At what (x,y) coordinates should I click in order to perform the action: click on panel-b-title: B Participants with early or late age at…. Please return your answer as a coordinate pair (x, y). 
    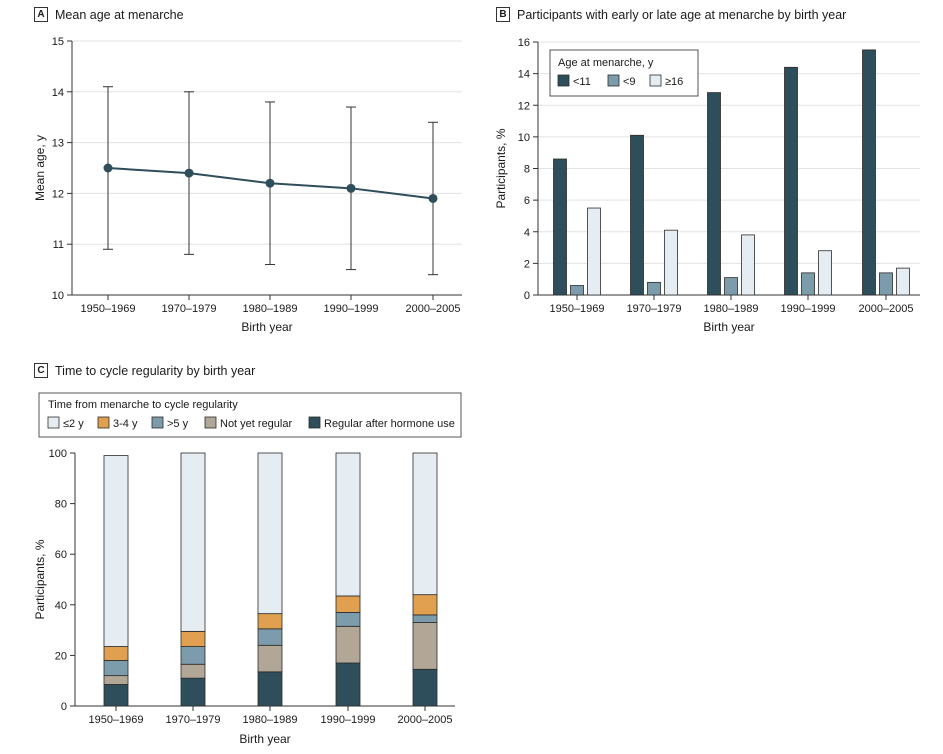
    Looking at the image, I should click on (671, 14).